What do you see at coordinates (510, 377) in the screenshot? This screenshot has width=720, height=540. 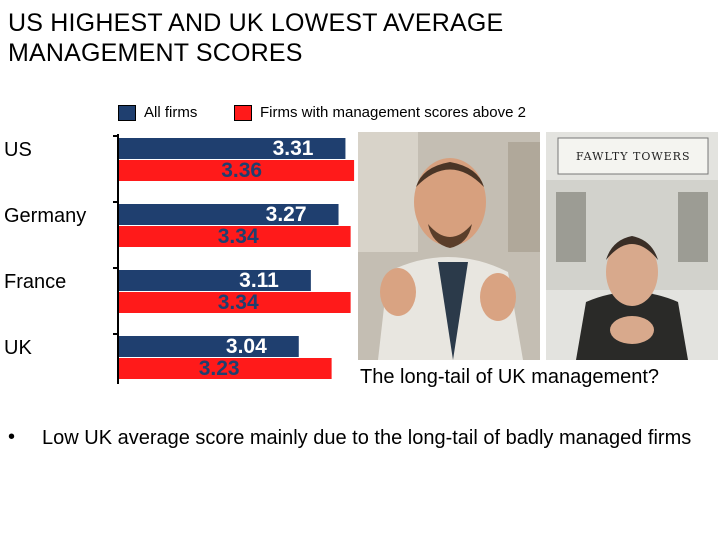 I see `photo-caption: The long-tail of UK management?` at bounding box center [510, 377].